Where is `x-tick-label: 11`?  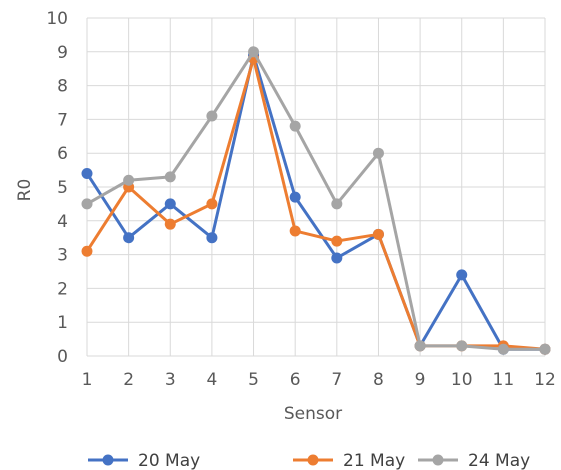 x-tick-label: 11 is located at coordinates (504, 380).